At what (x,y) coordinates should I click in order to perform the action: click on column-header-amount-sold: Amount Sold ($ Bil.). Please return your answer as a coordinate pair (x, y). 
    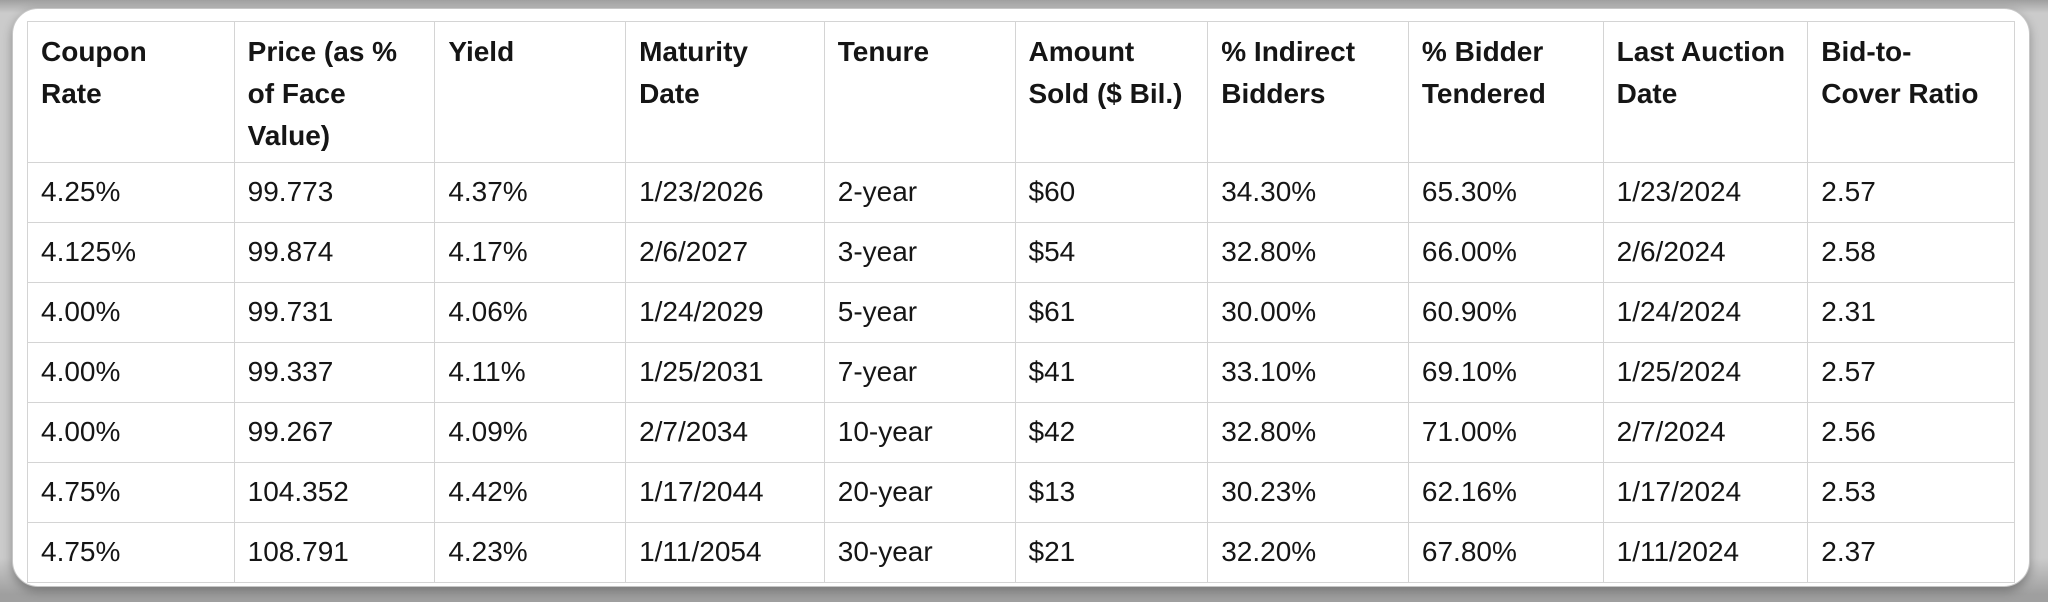
    Looking at the image, I should click on (1111, 92).